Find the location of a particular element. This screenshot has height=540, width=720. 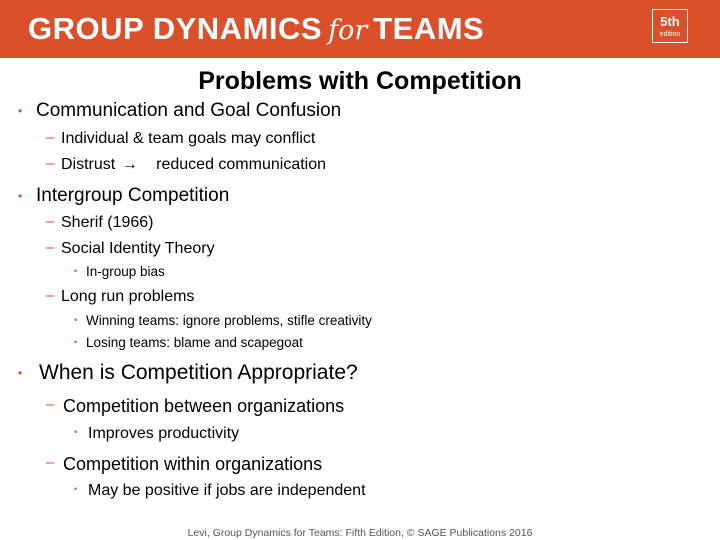

sub-sub-bullet-item: In-group bias is located at coordinates (125, 271).